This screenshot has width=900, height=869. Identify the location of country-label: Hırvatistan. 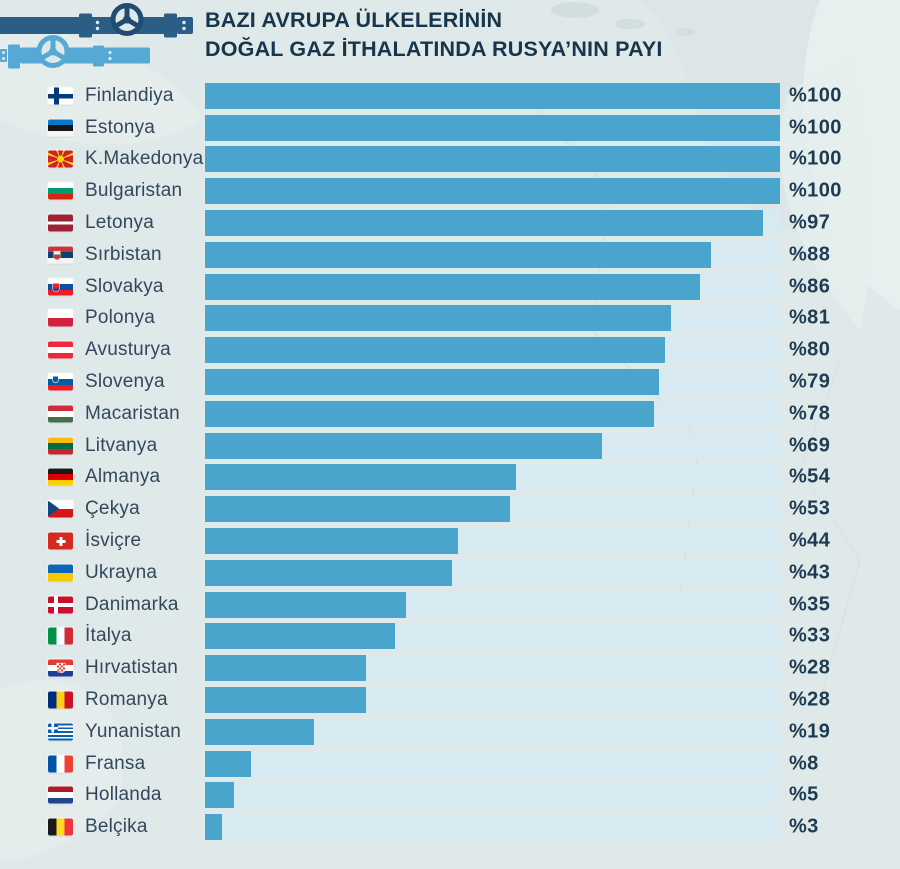
(132, 668).